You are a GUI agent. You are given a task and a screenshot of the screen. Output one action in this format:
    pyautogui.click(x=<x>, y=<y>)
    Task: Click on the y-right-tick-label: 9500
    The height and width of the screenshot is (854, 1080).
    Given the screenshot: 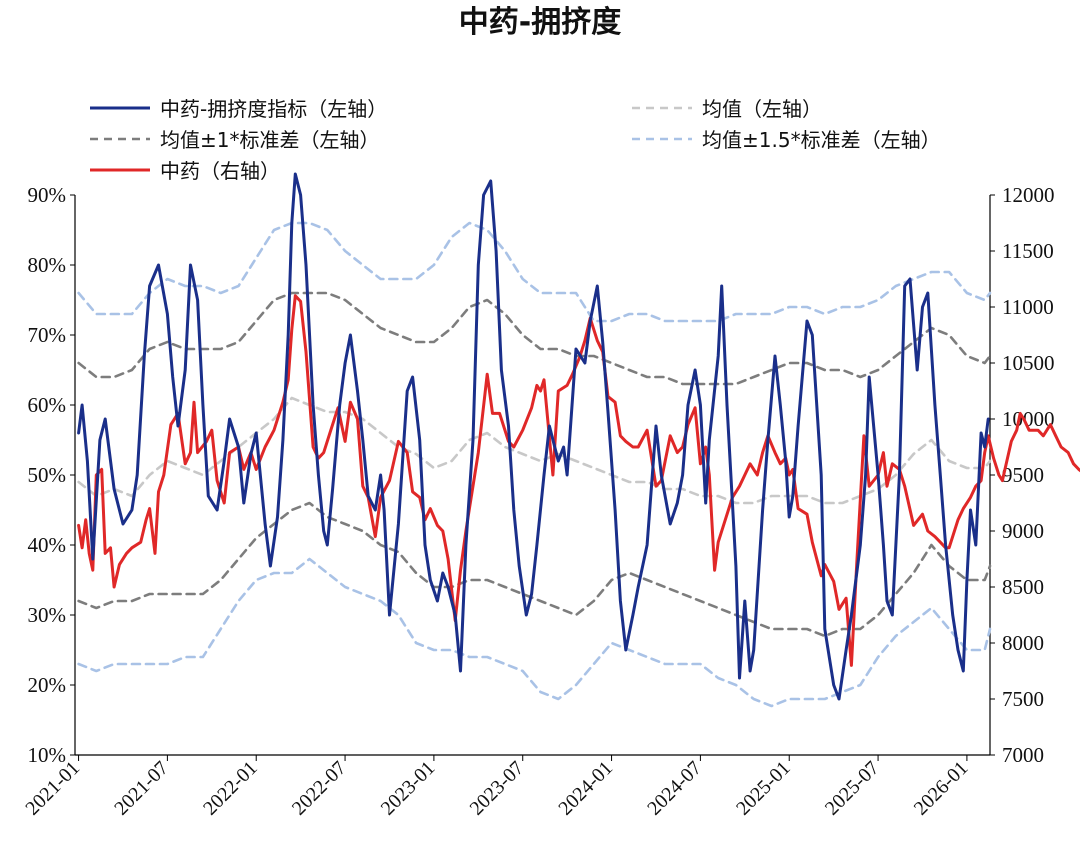 What is the action you would take?
    pyautogui.click(x=1023, y=475)
    